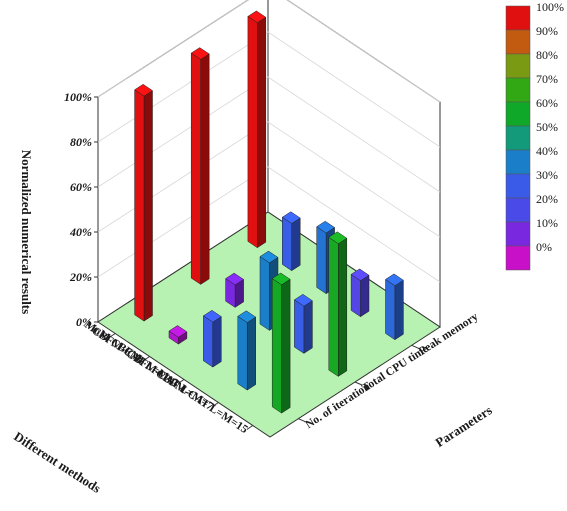  What do you see at coordinates (262, 132) in the screenshot?
I see `bar-mom-peak-memory-side` at bounding box center [262, 132].